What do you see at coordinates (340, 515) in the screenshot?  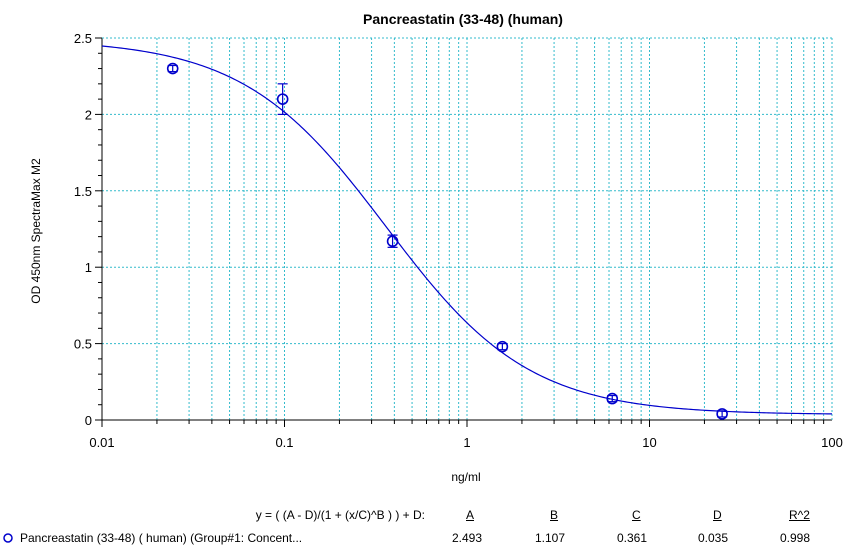 I see `fit-equation: y = ( (A - D)/(1 + (x/C)^B ) ) + D:` at bounding box center [340, 515].